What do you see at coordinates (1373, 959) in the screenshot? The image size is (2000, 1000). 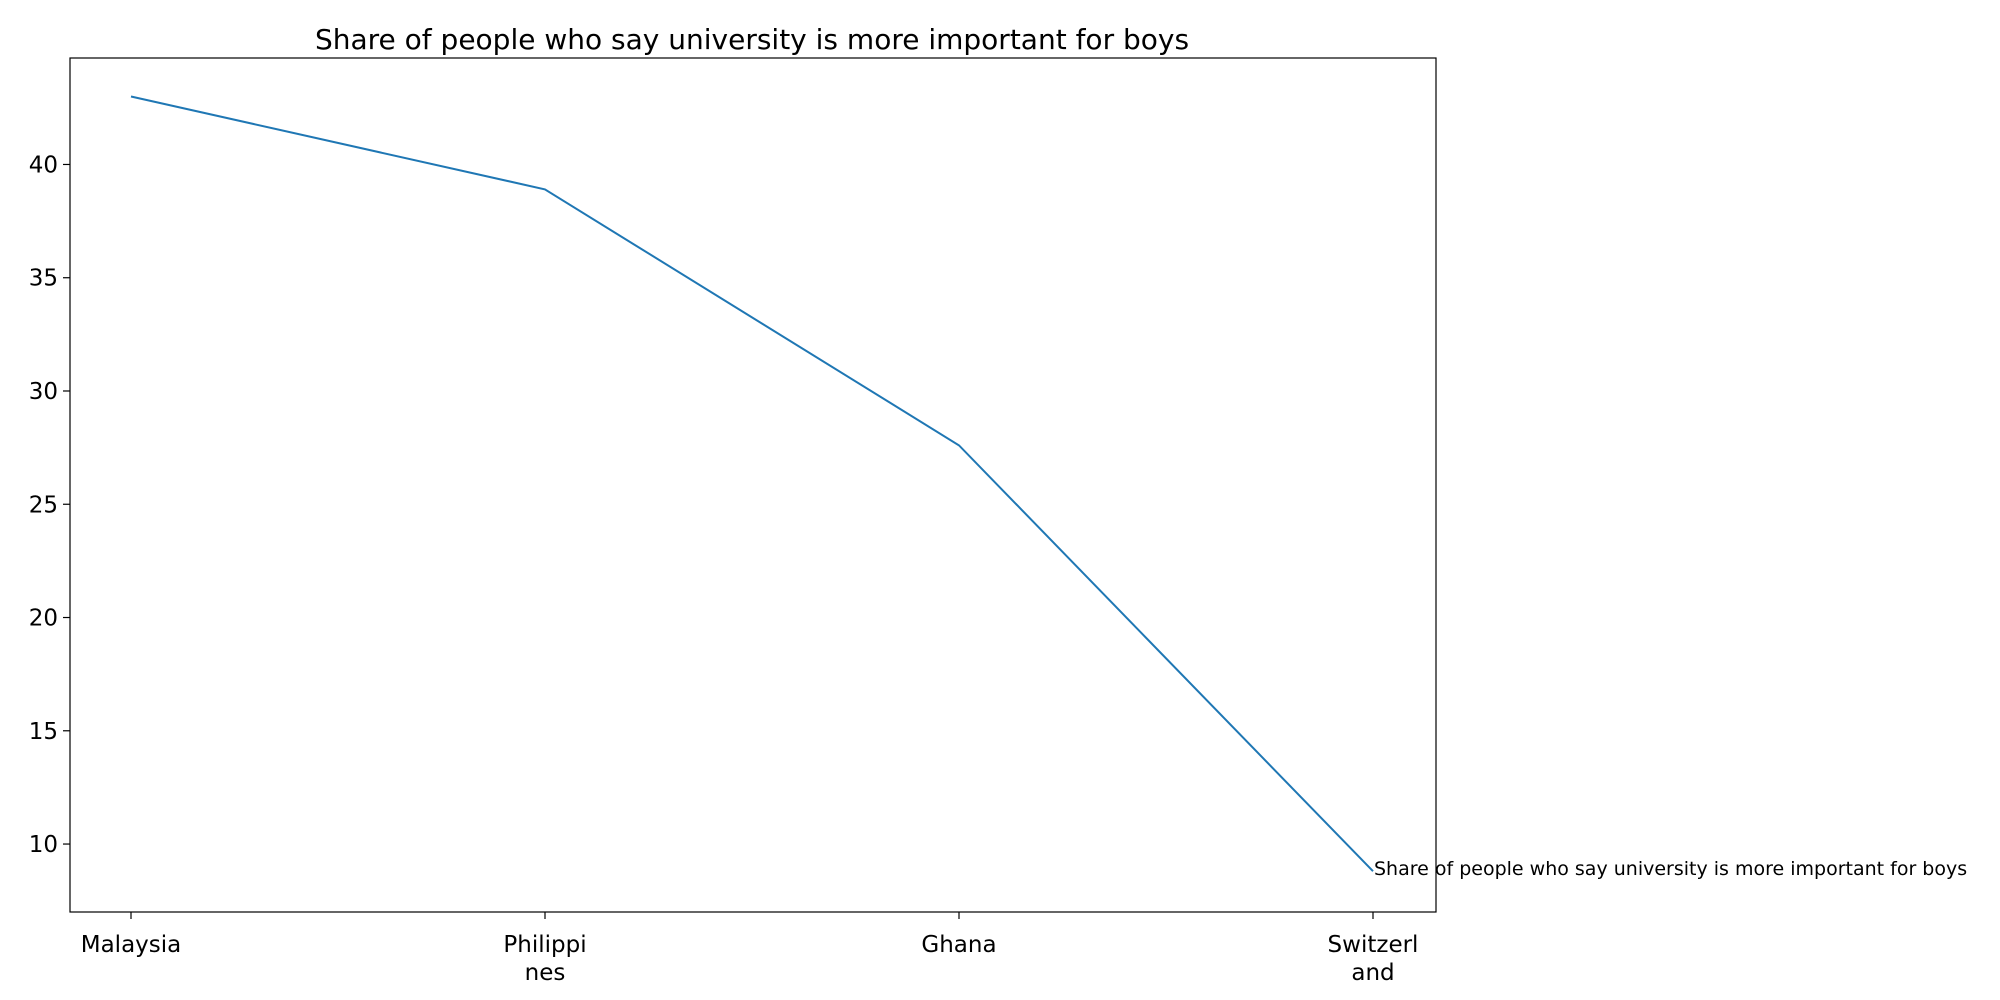 I see `x-tick-label: Switzerl and` at bounding box center [1373, 959].